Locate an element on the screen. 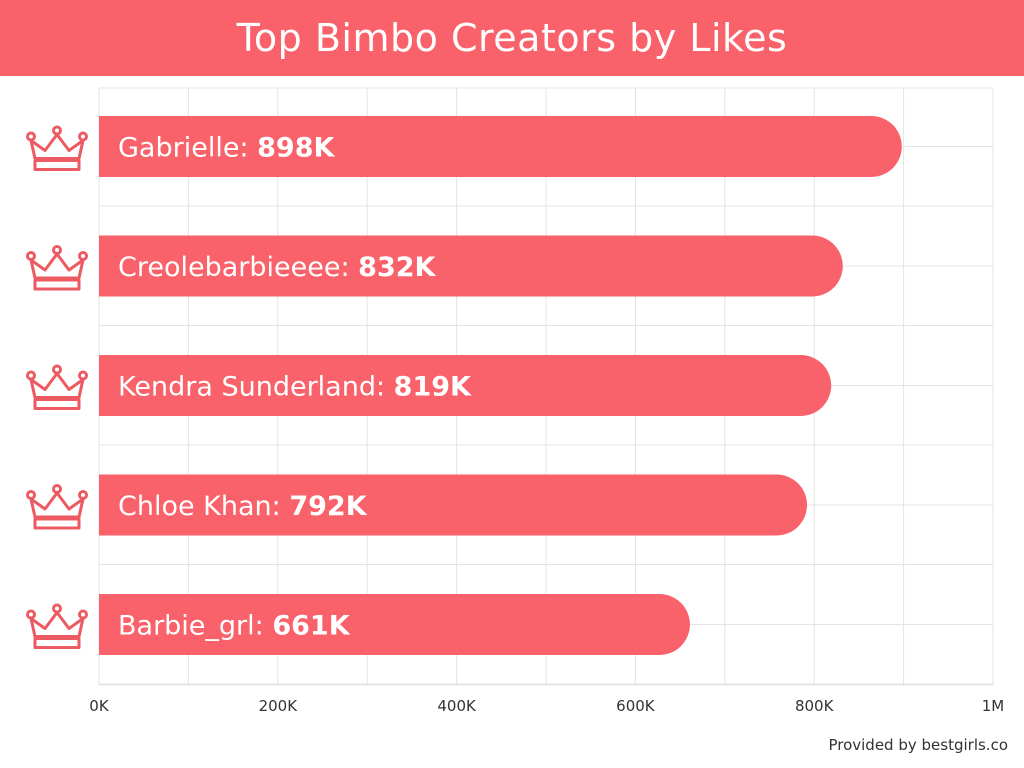  value-label: 819K is located at coordinates (433, 387).